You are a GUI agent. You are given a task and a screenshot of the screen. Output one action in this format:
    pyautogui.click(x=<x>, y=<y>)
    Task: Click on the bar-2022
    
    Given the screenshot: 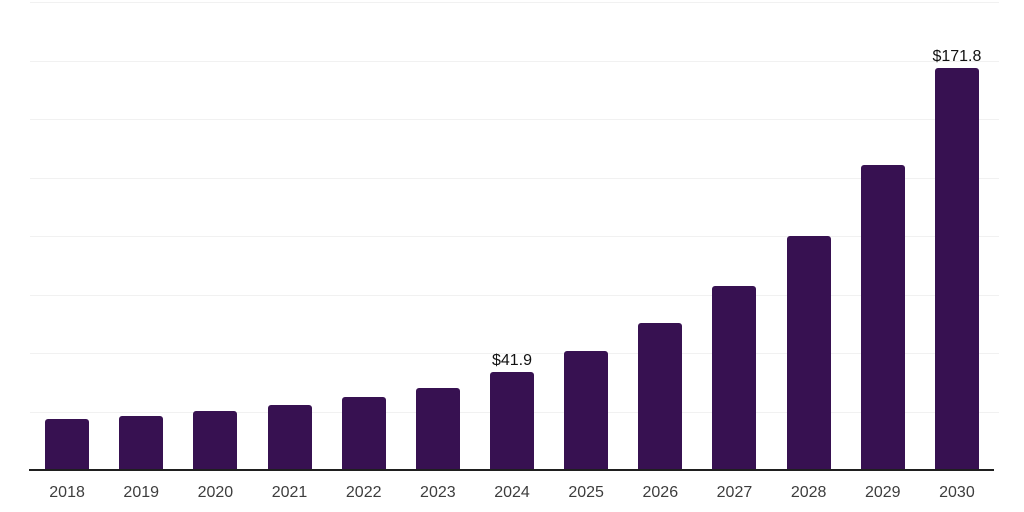 What is the action you would take?
    pyautogui.click(x=363, y=433)
    